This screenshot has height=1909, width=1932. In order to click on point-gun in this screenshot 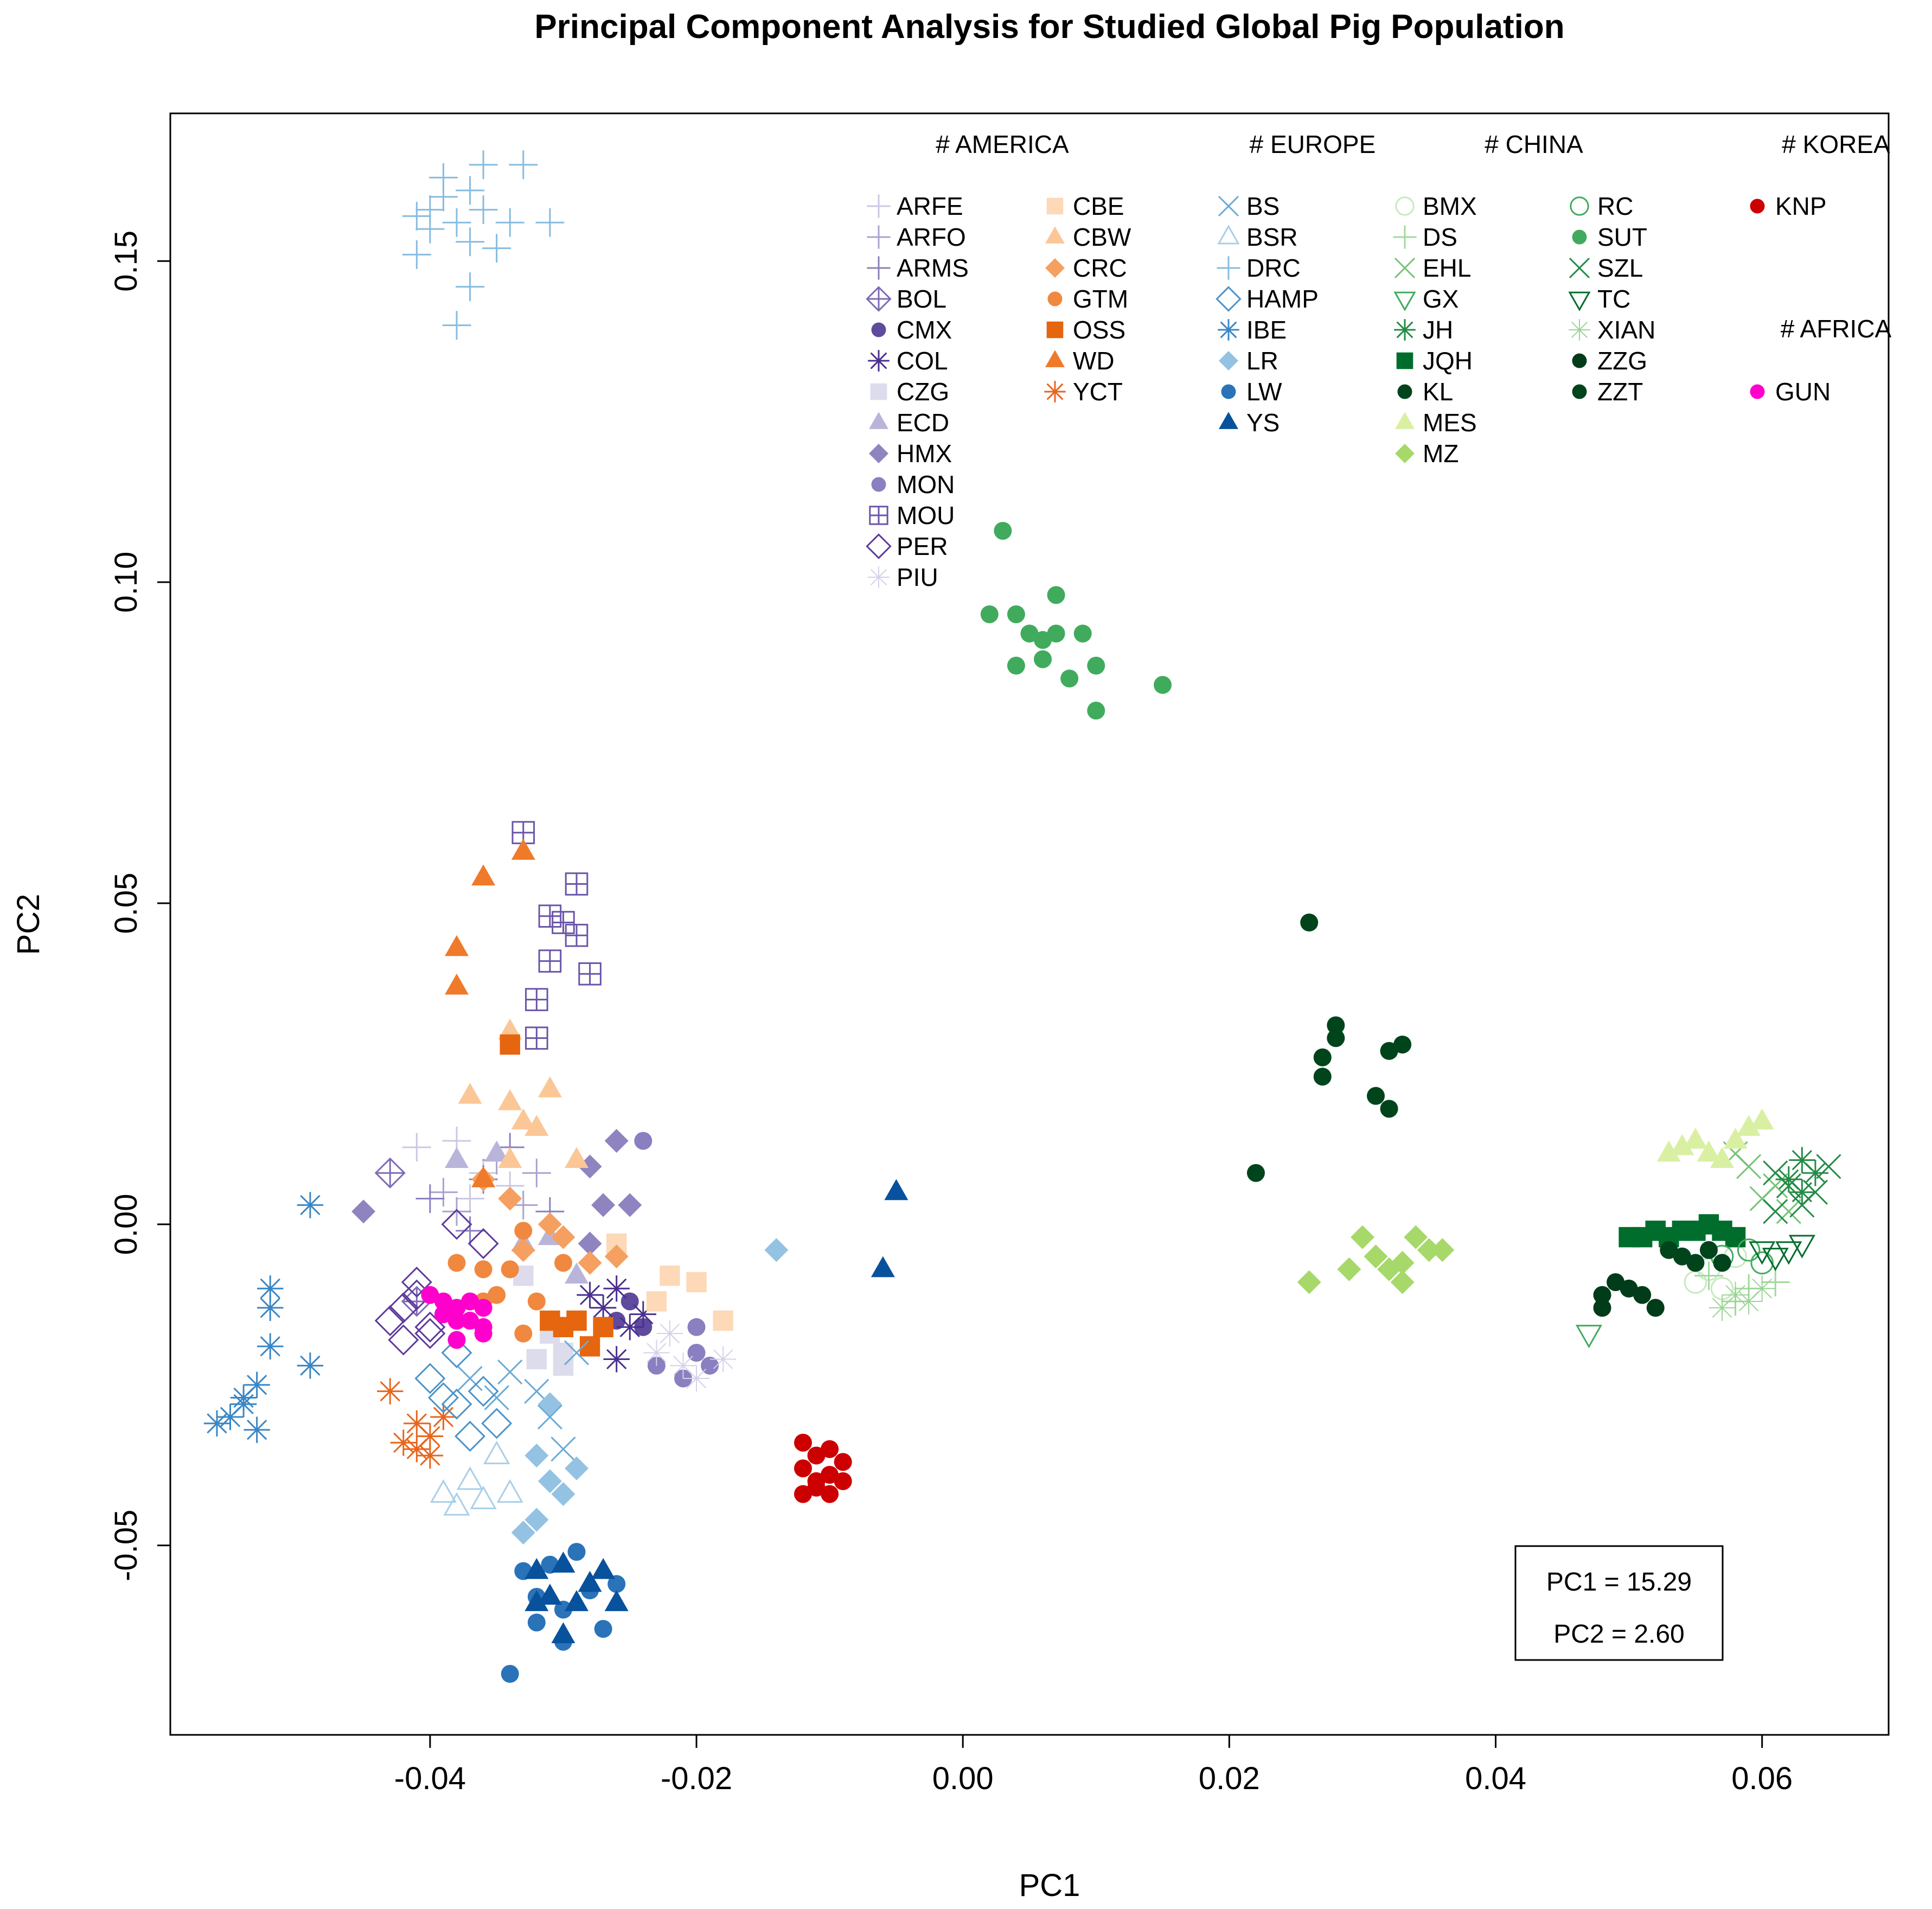, I will do `click(456, 1320)`.